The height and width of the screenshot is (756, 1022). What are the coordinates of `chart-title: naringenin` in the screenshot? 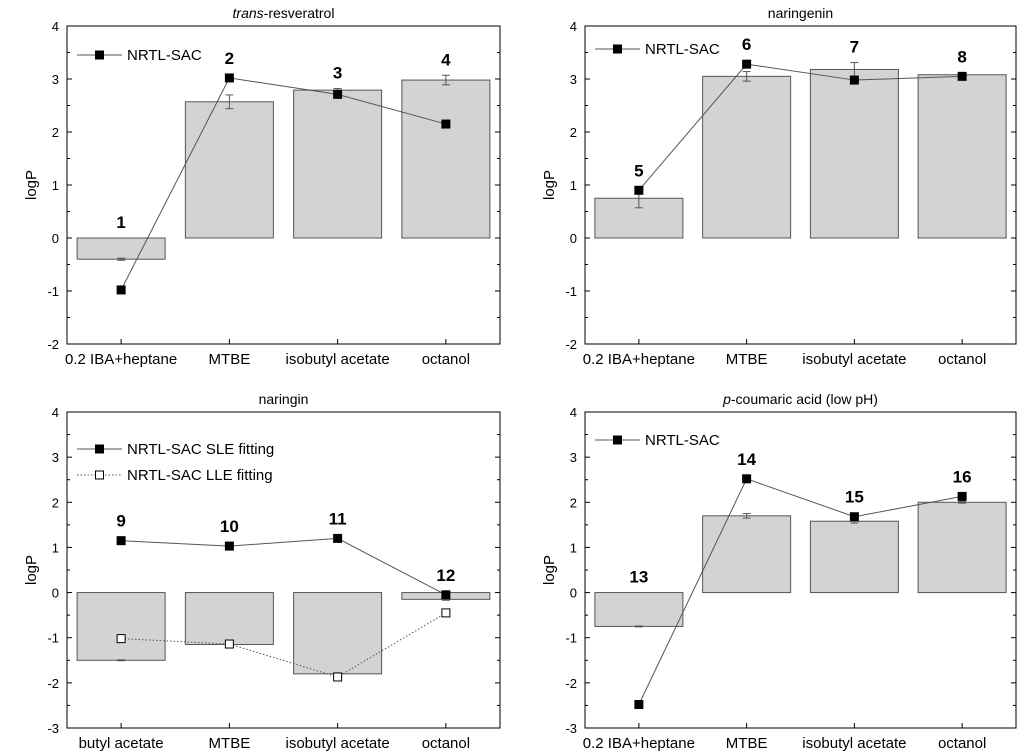 It's located at (800, 13).